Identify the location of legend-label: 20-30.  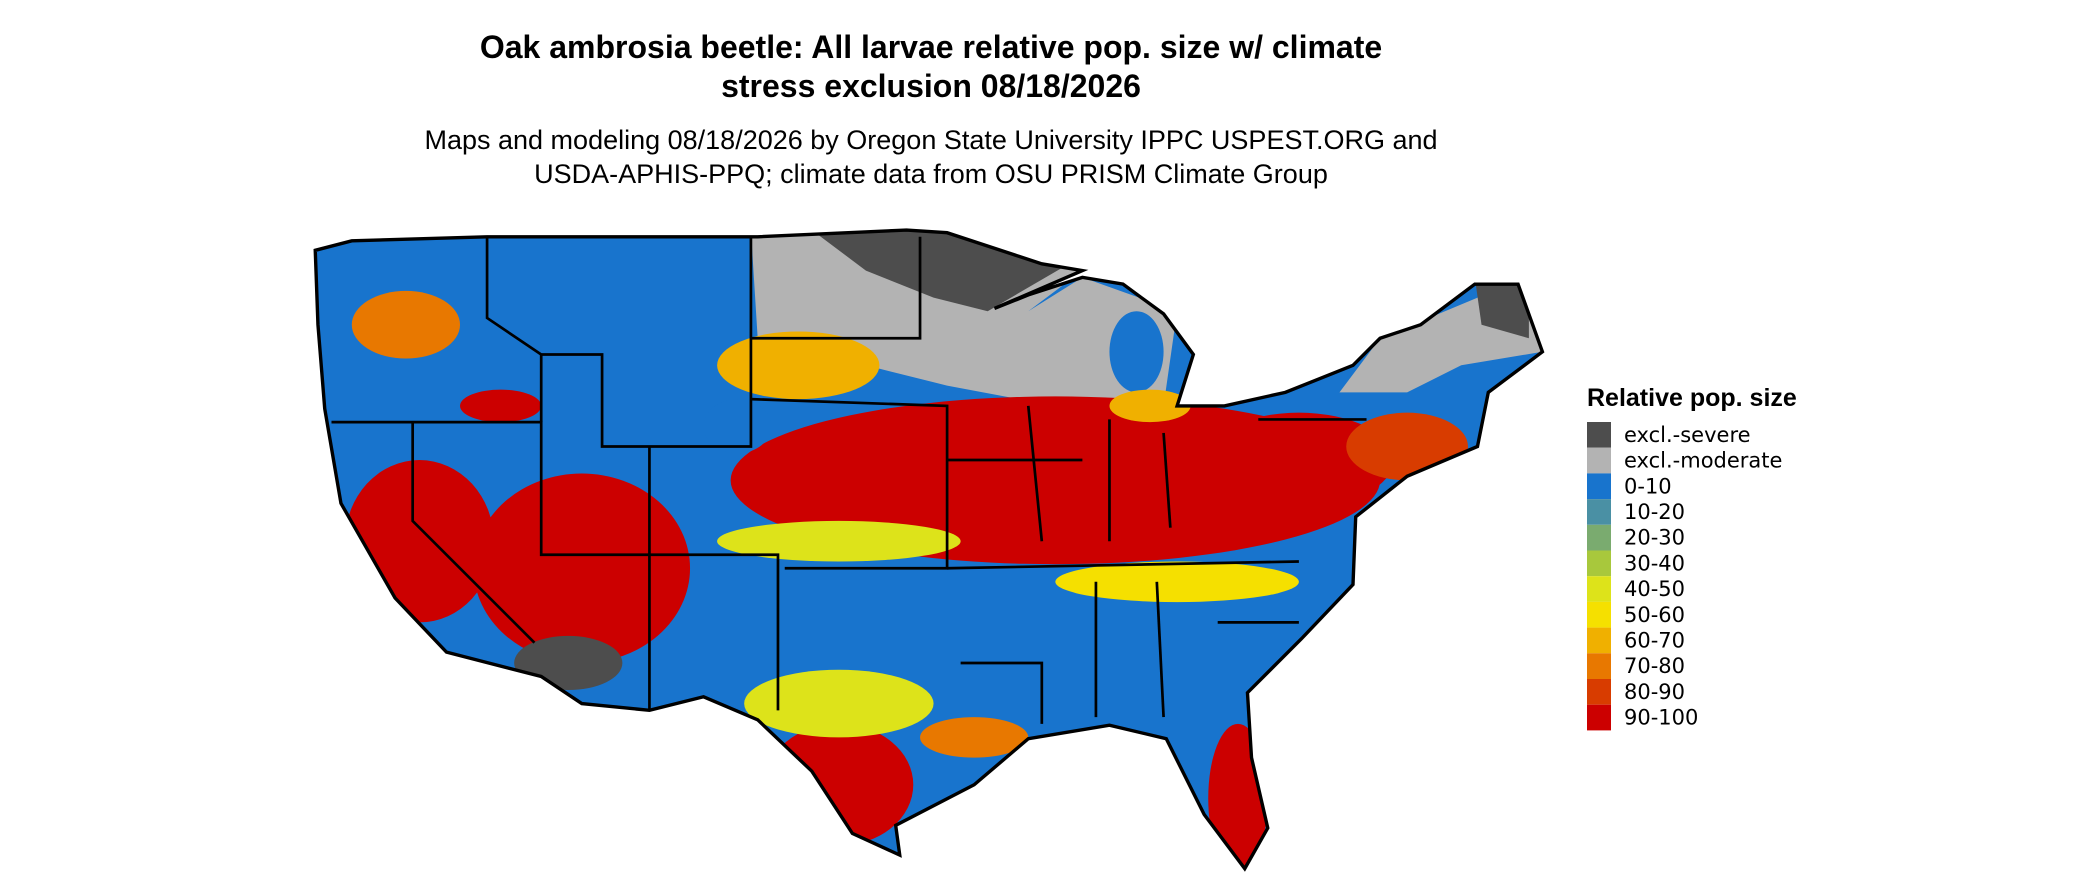
(1654, 538).